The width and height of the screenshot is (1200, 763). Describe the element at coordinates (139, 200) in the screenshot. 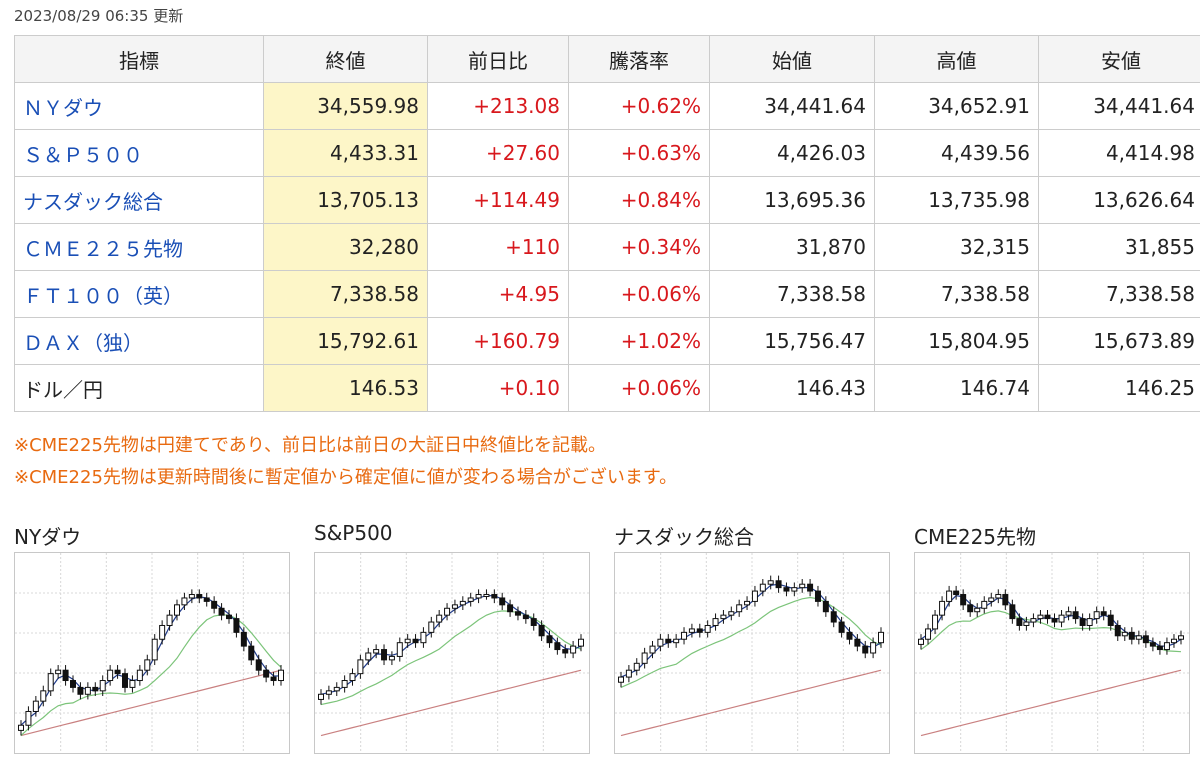

I see `index-link-nasdaq: ナスダック総合` at that location.